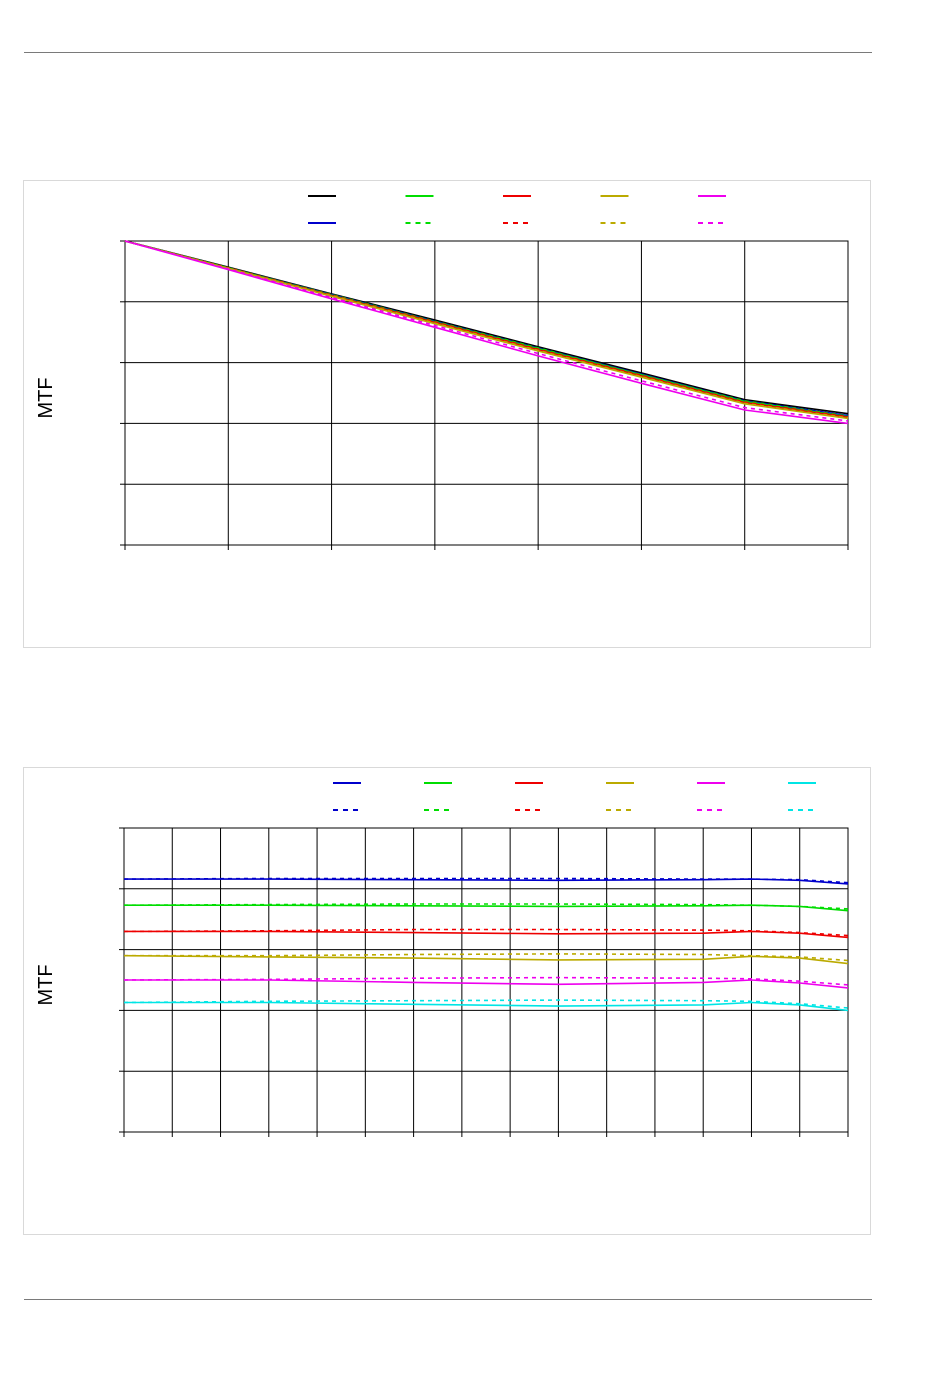 The image size is (950, 1374). What do you see at coordinates (448, 52) in the screenshot?
I see `header-rule` at bounding box center [448, 52].